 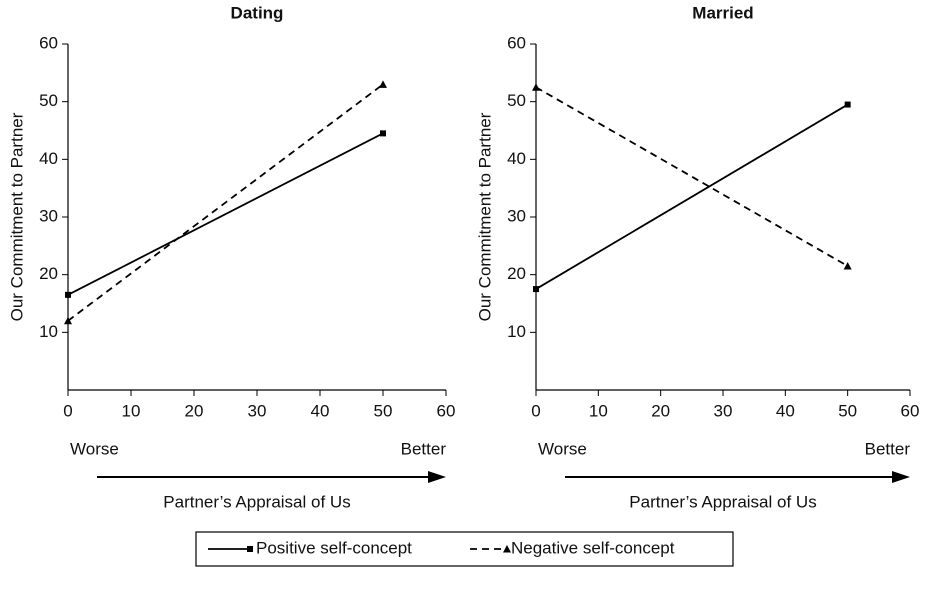 What do you see at coordinates (257, 12) in the screenshot?
I see `panel-title: Dating` at bounding box center [257, 12].